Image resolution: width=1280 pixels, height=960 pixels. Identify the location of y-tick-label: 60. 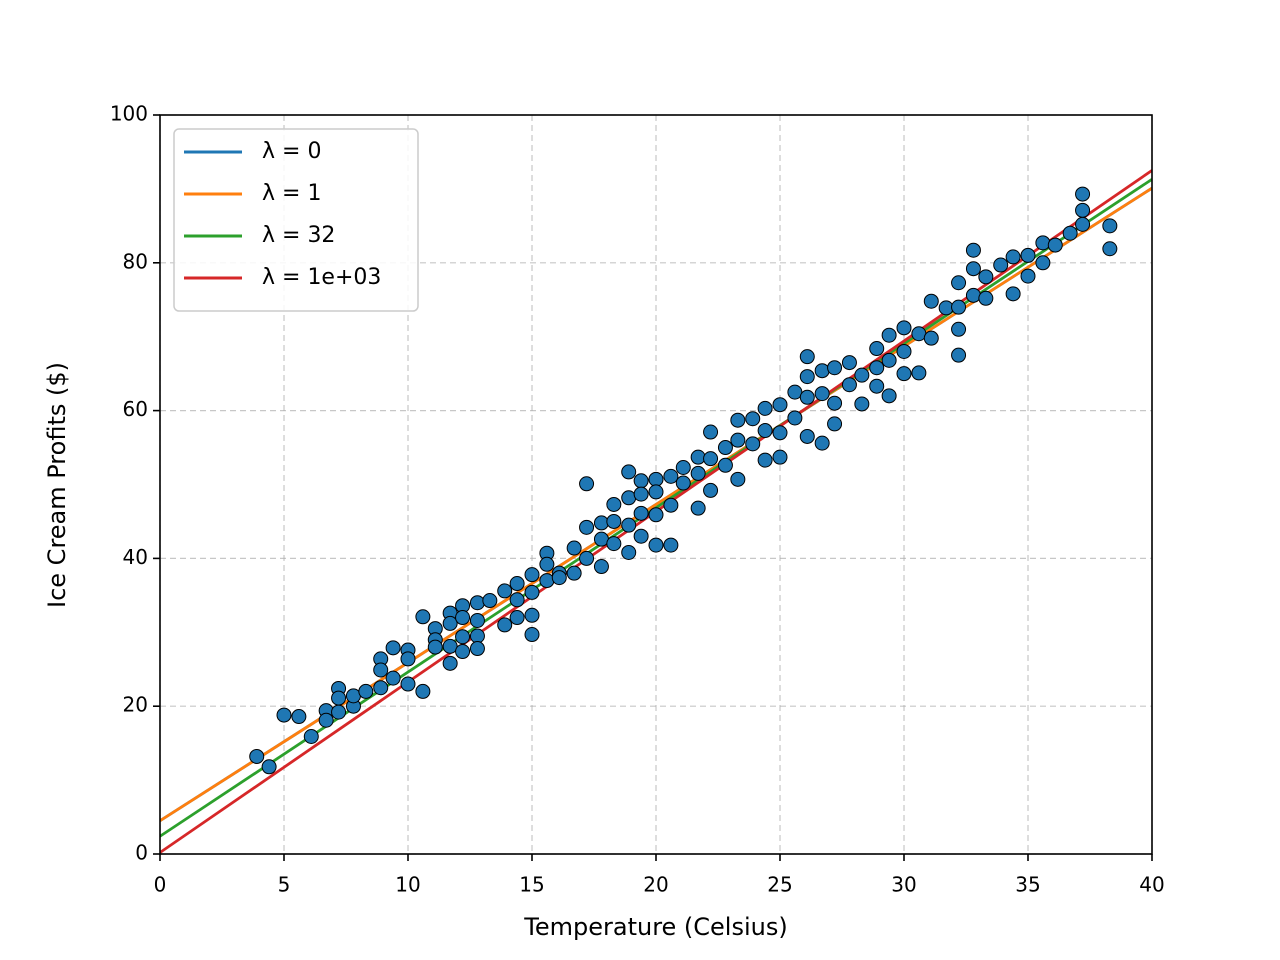
(135, 409).